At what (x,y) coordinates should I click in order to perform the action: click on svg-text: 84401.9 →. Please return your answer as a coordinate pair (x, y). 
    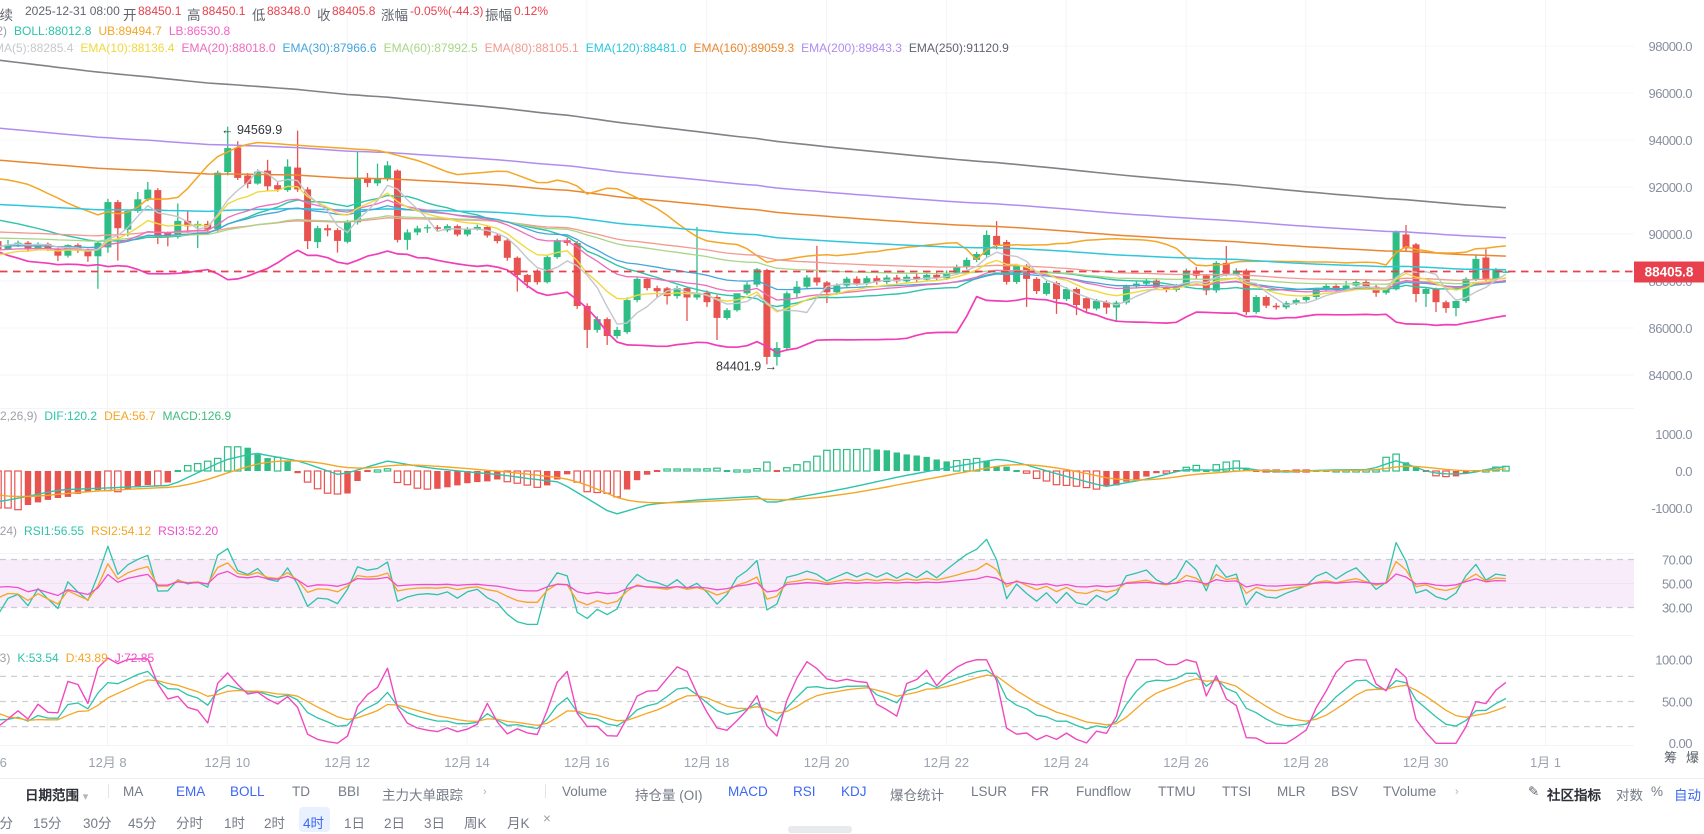
    Looking at the image, I should click on (746, 367).